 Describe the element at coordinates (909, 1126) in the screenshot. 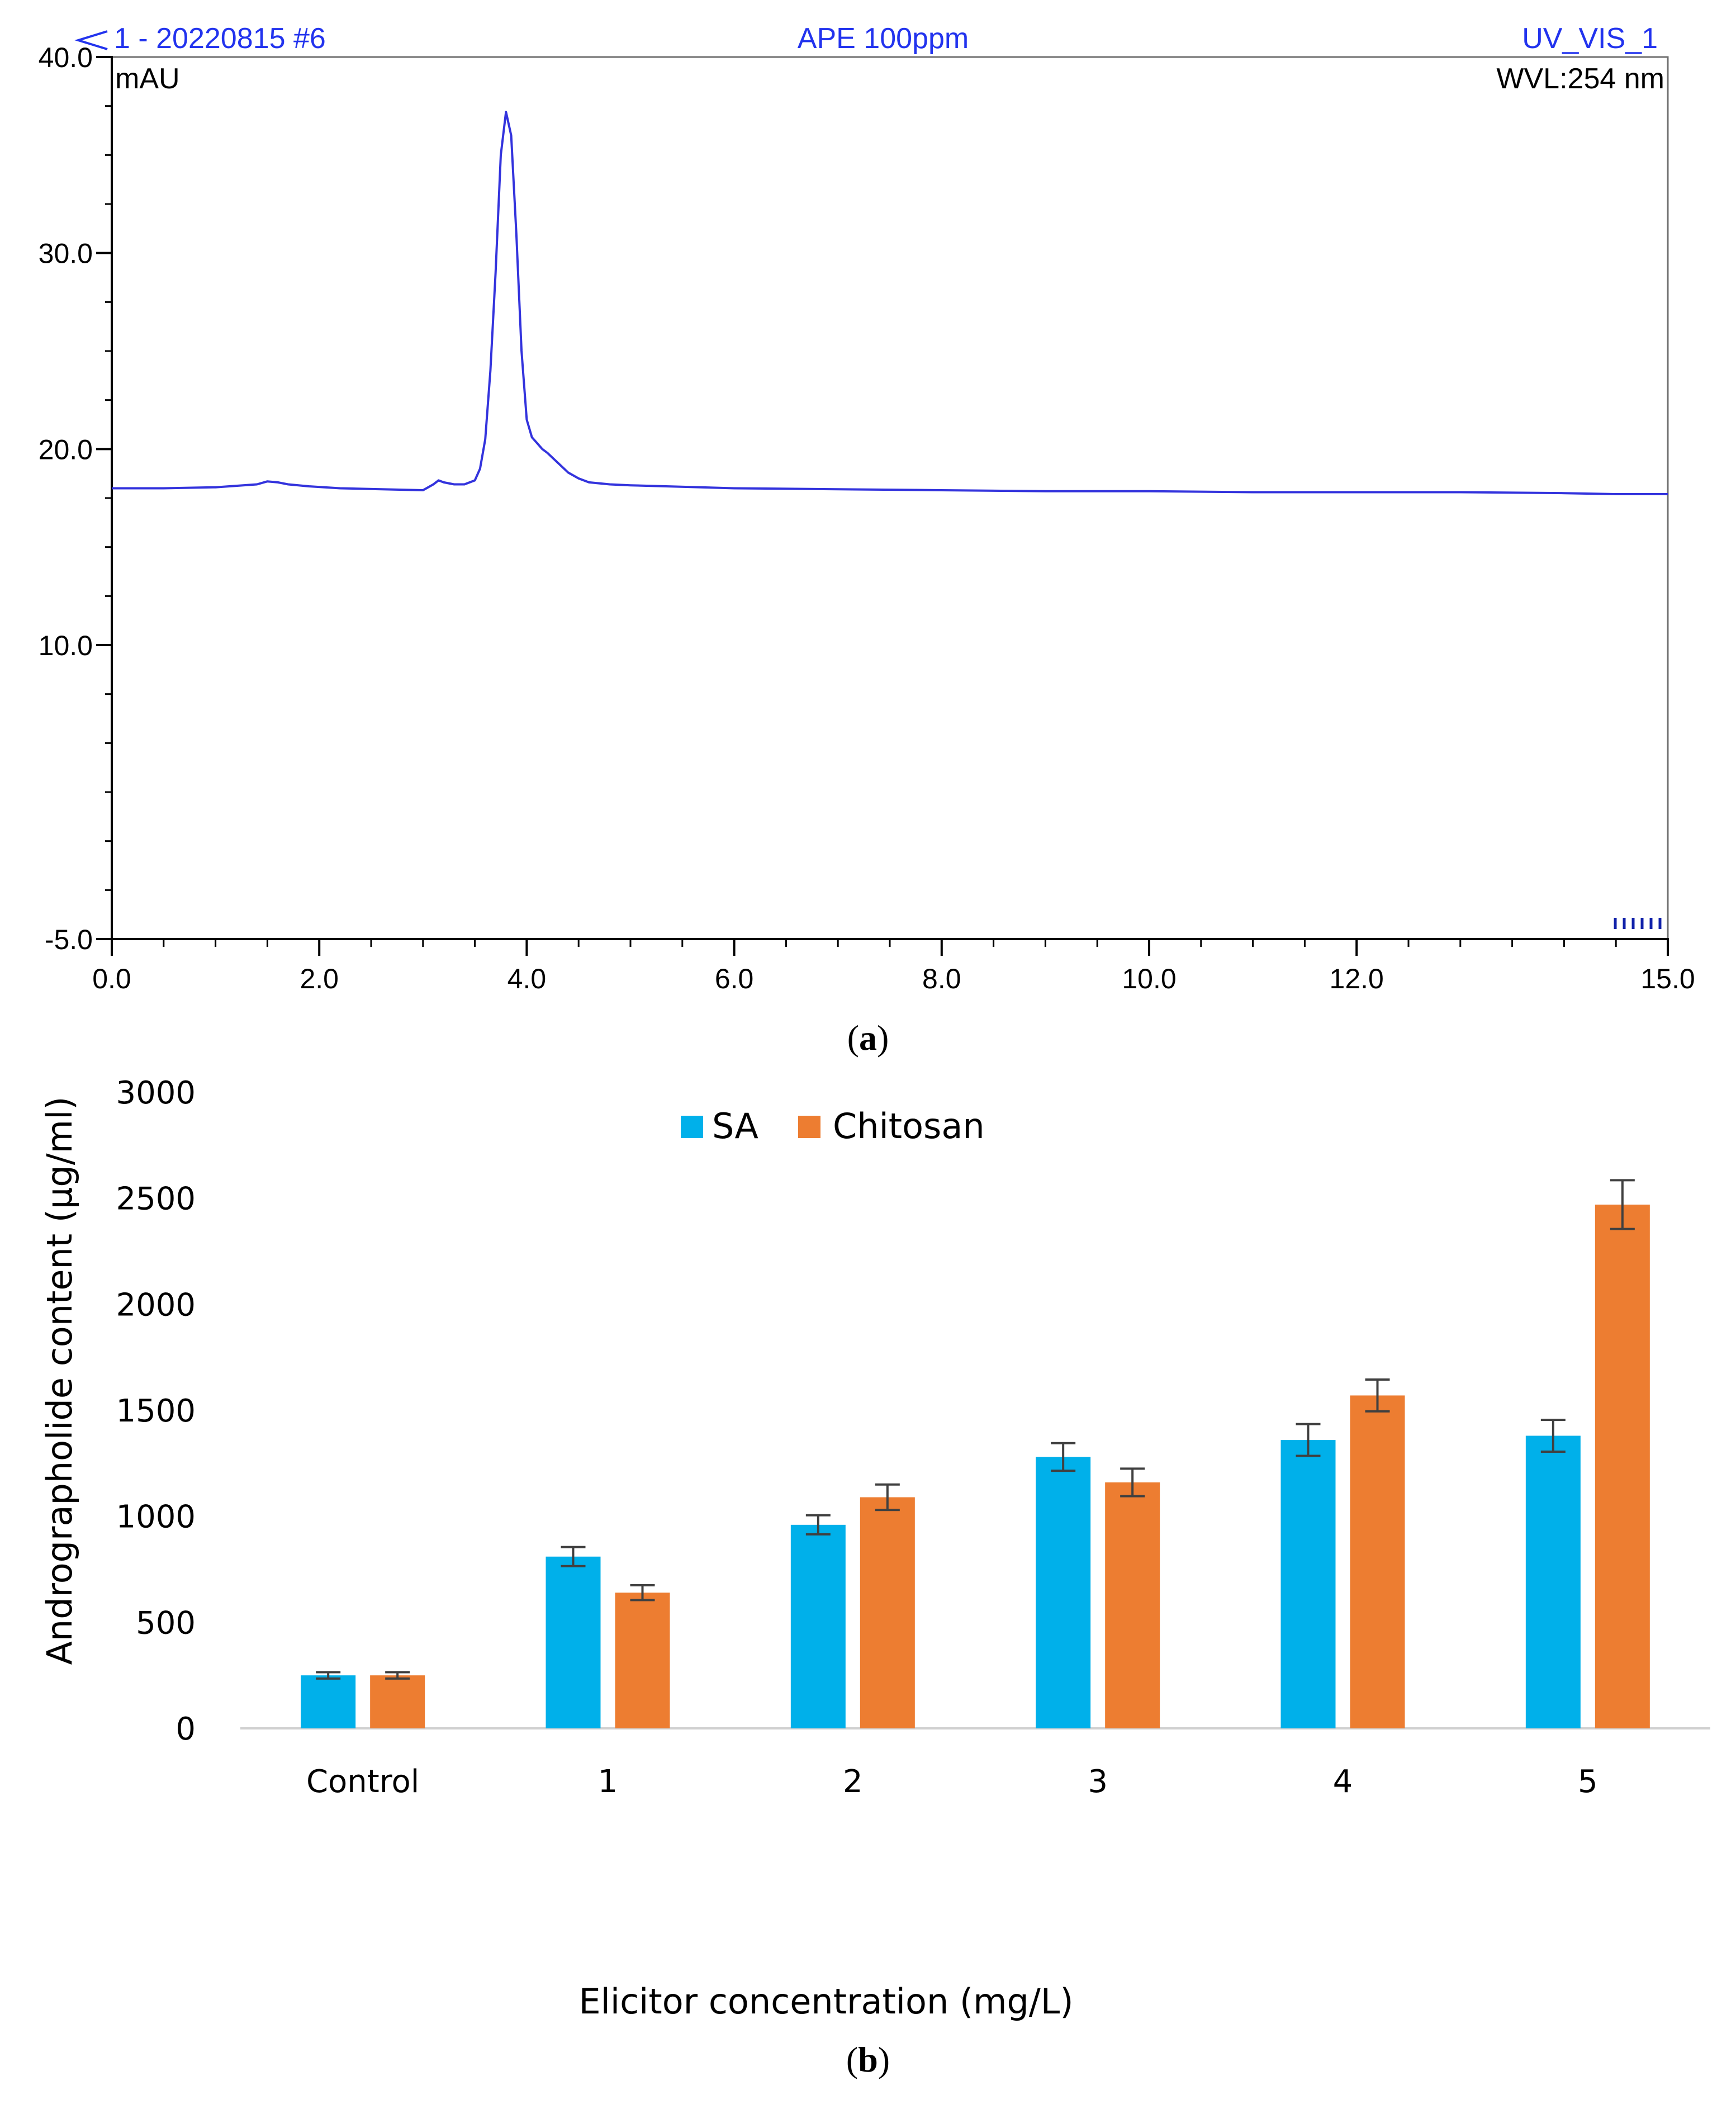

I see `legend-label-chitosan: Chitosan` at that location.